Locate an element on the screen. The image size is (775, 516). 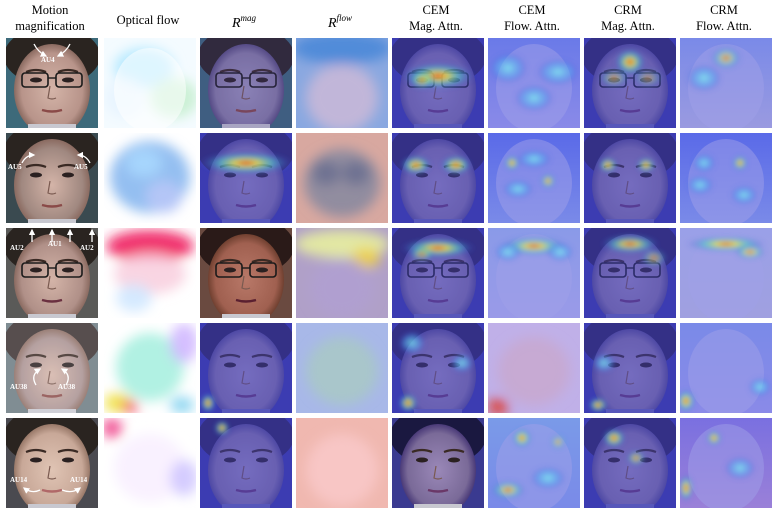
au-label: AU1 is located at coordinates (55, 244).